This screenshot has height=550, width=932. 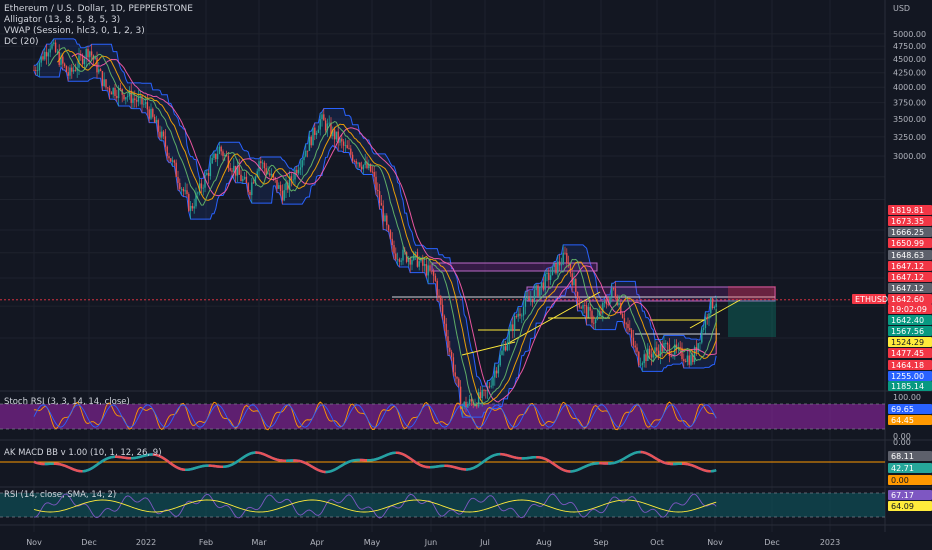 I want to click on dc-legend: DC (20), so click(x=21, y=42).